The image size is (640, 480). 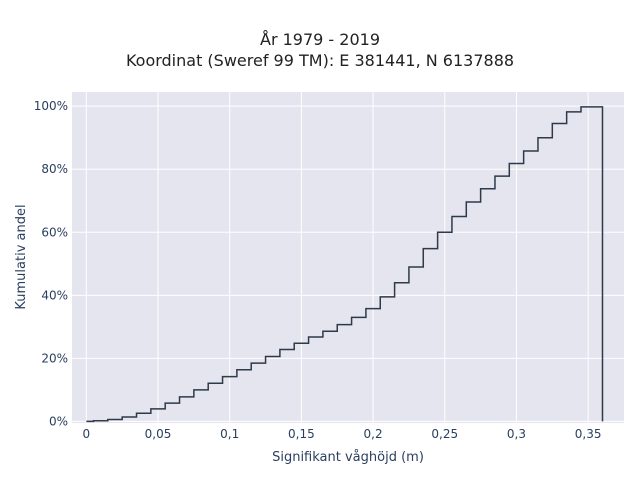 I want to click on y-axis-title: Kumulativ andel, so click(x=21, y=256).